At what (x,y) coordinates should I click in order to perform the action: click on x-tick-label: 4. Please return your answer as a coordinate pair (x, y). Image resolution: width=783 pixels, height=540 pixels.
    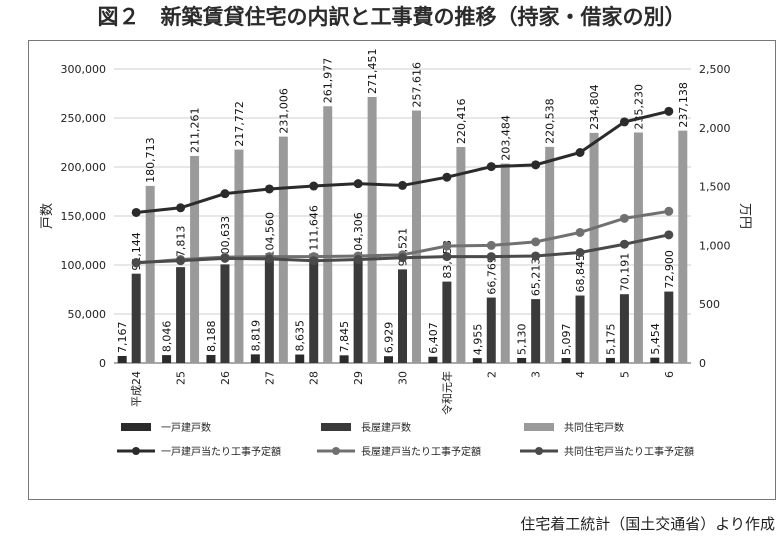
    Looking at the image, I should click on (580, 374).